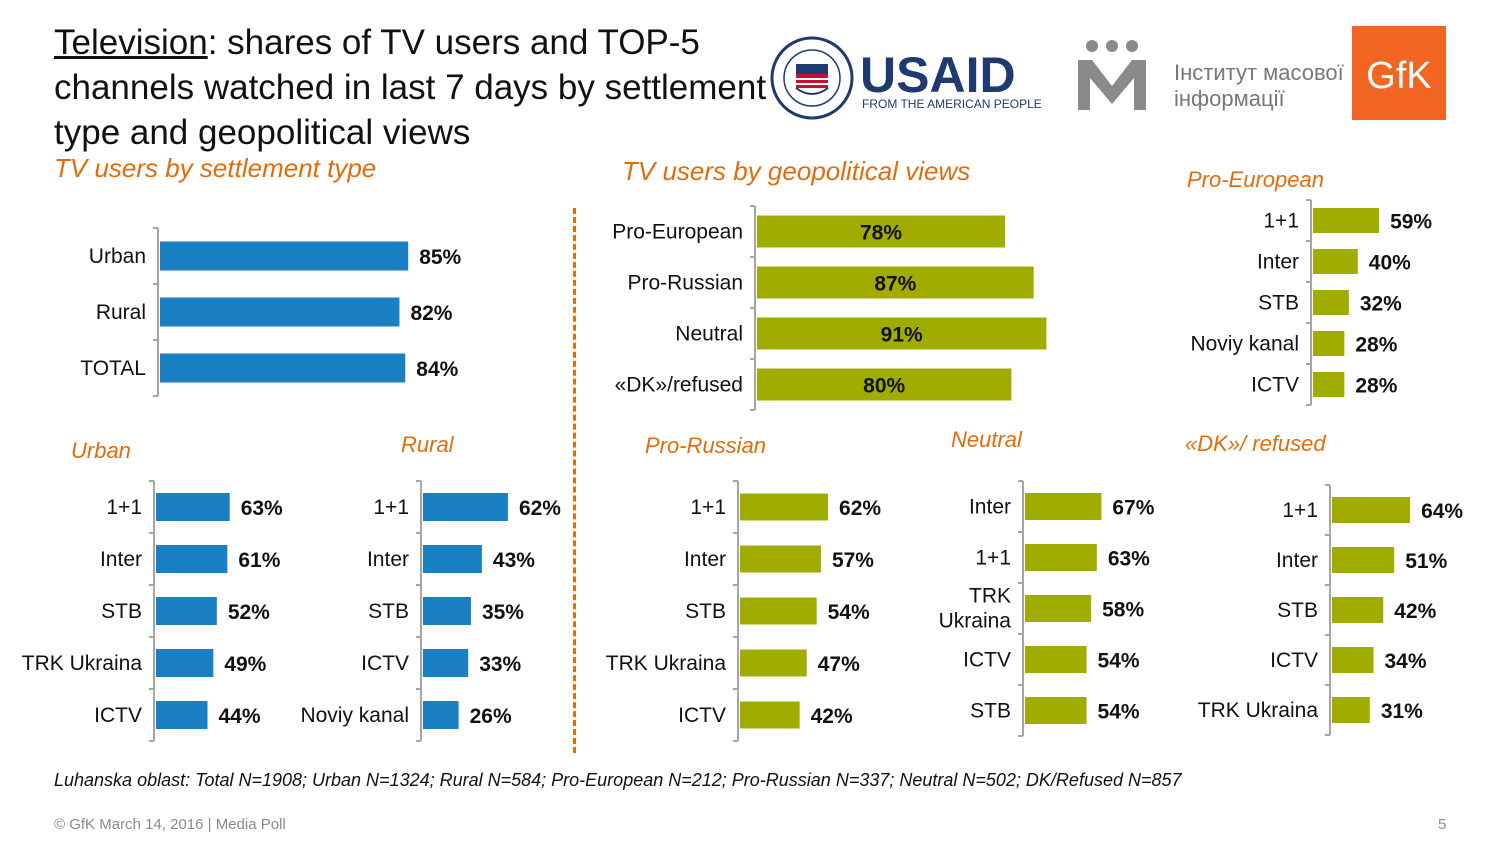 The image size is (1500, 844). What do you see at coordinates (121, 312) in the screenshot?
I see `category-label: Rural` at bounding box center [121, 312].